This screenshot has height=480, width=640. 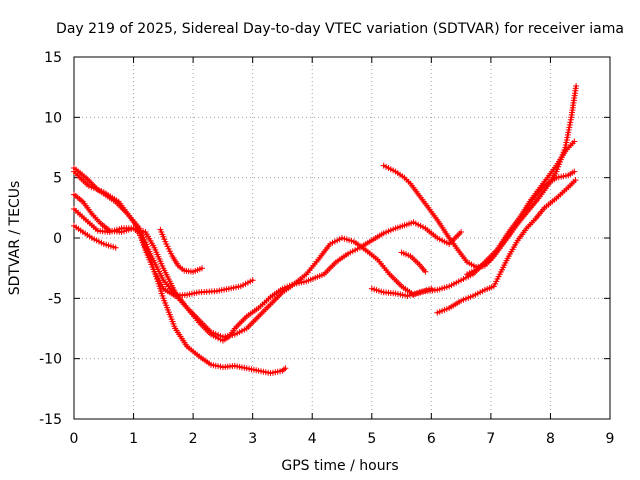 I want to click on y-tick-label: 15, so click(x=53, y=58).